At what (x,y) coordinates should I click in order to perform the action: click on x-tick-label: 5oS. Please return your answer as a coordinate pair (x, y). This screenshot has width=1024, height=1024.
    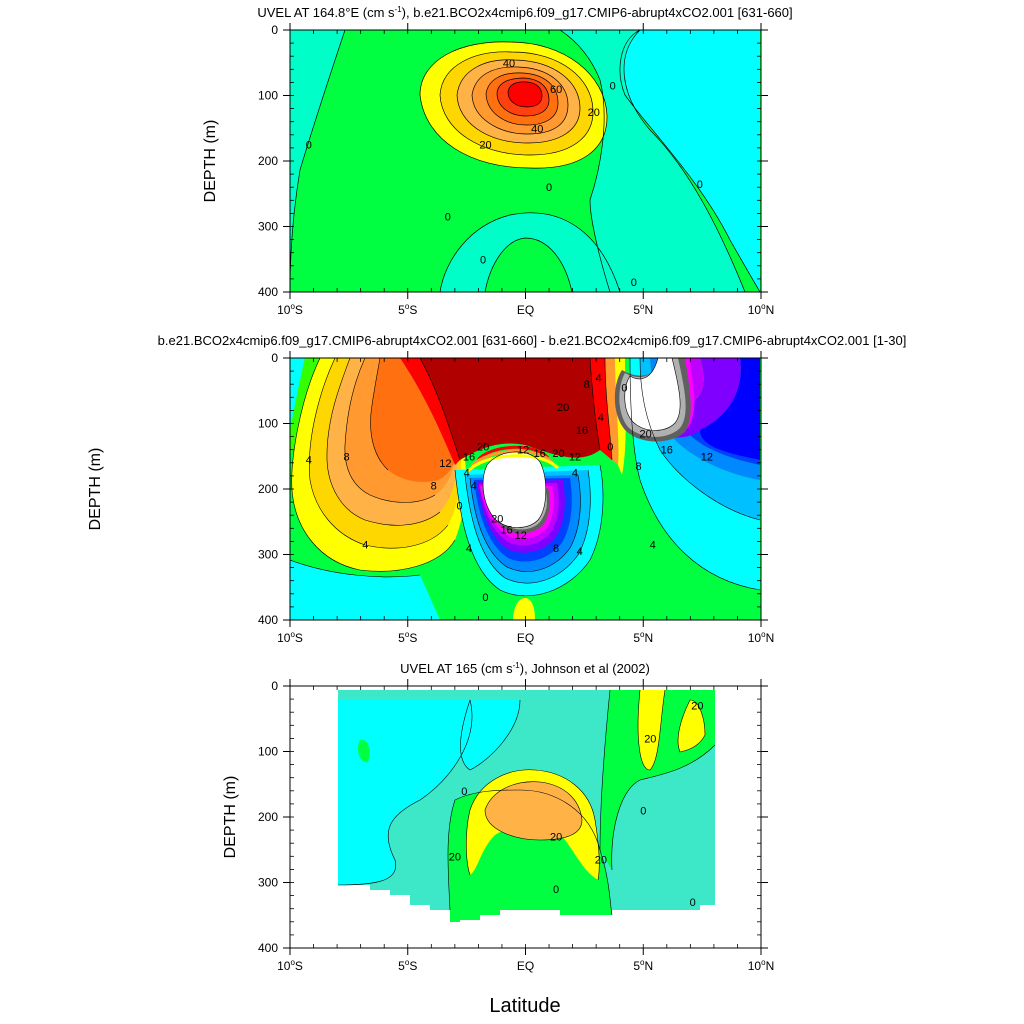
    Looking at the image, I should click on (407, 637).